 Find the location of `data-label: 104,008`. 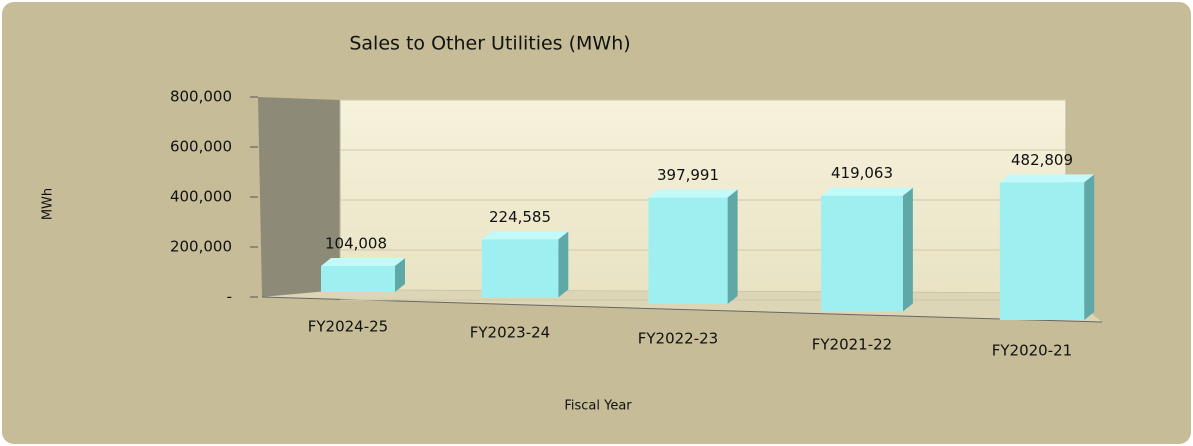

data-label: 104,008 is located at coordinates (356, 243).